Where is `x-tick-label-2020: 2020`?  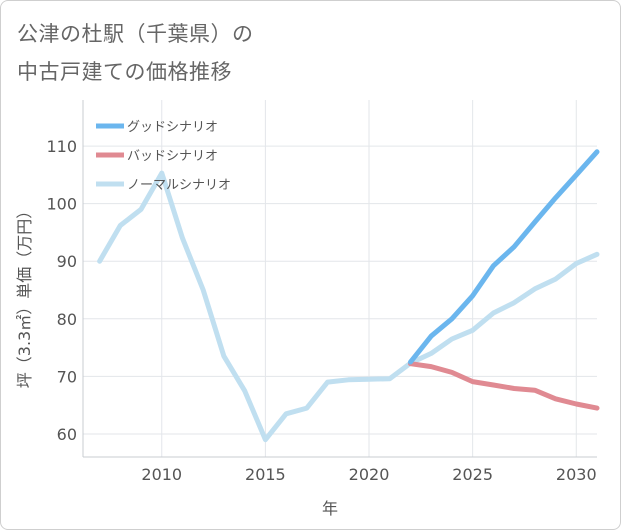
x-tick-label-2020: 2020 is located at coordinates (369, 474).